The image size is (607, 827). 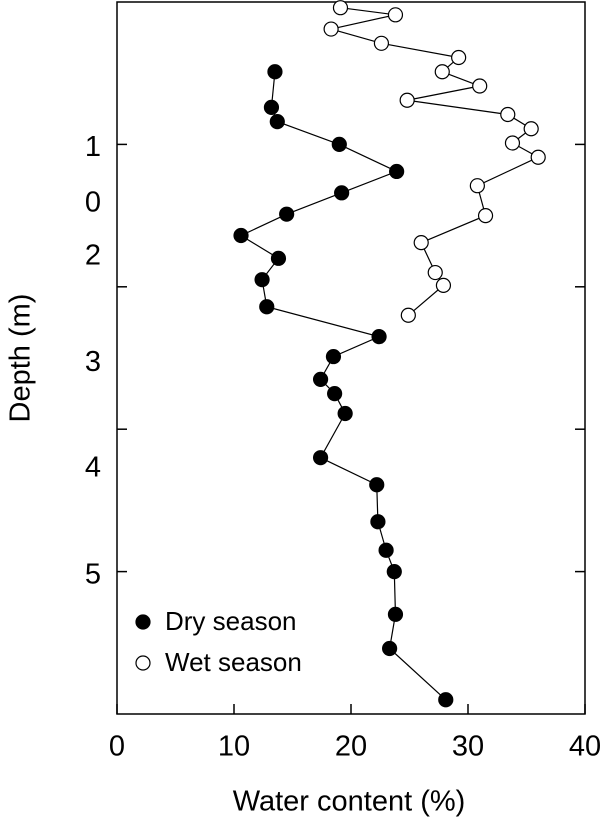 I want to click on x-tick-label: 20, so click(x=351, y=747).